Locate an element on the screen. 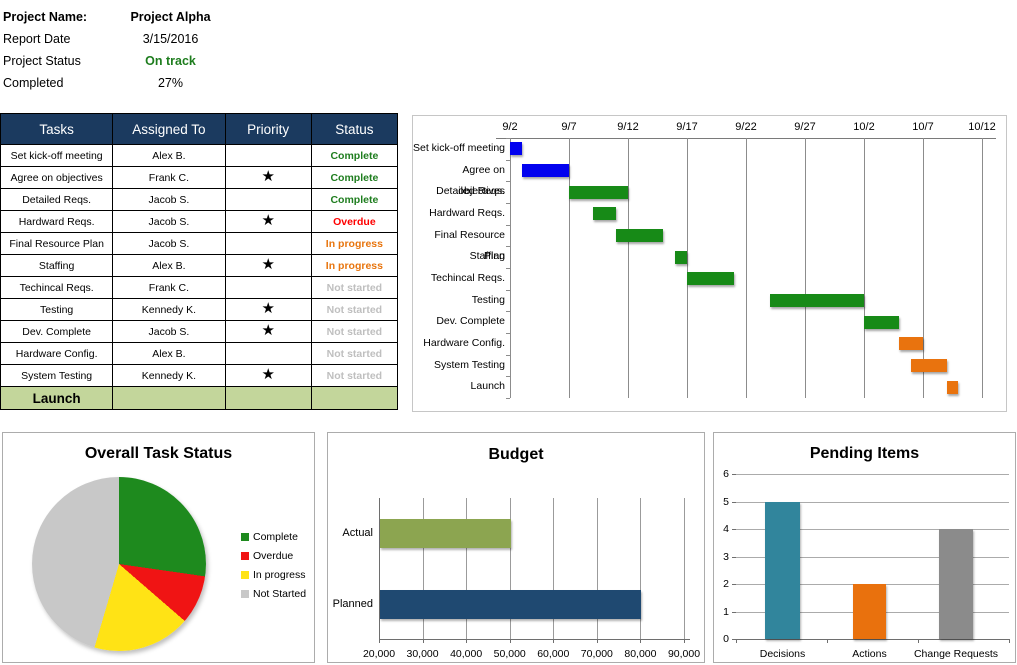 This screenshot has width=1017, height=665. pending-gridline is located at coordinates (872, 474).